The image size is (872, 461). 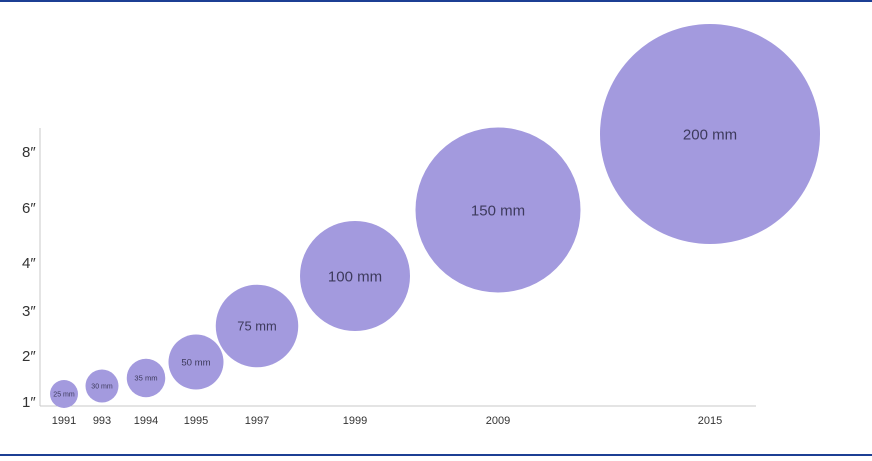 I want to click on bubble-label: 200 mm, so click(x=710, y=134).